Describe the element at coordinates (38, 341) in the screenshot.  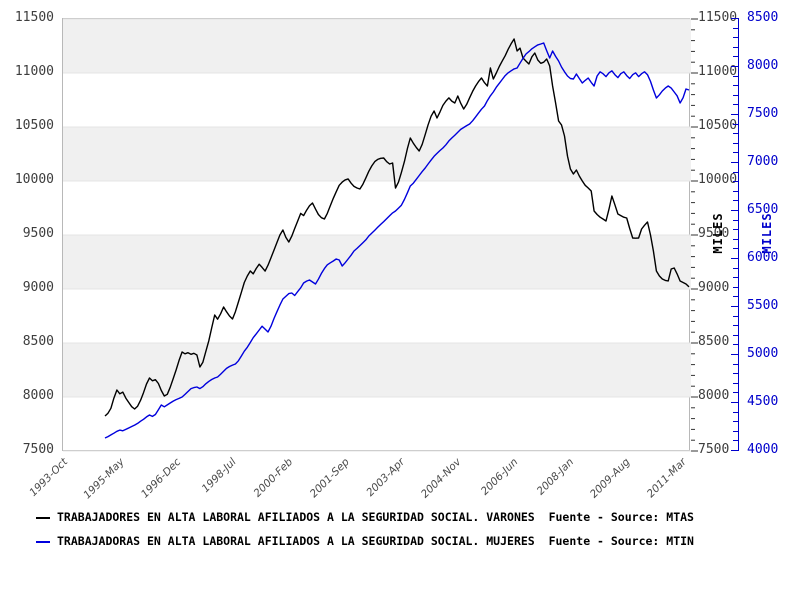
I see `left-axis-tick-label: 8500` at that location.